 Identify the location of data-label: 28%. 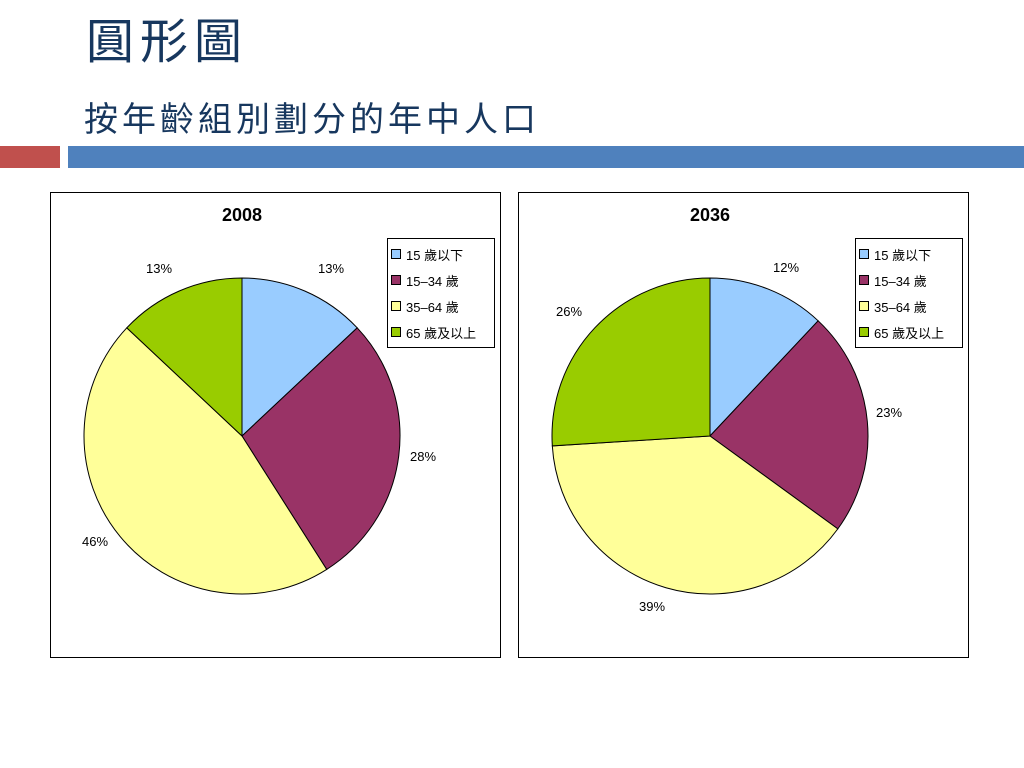
(423, 456).